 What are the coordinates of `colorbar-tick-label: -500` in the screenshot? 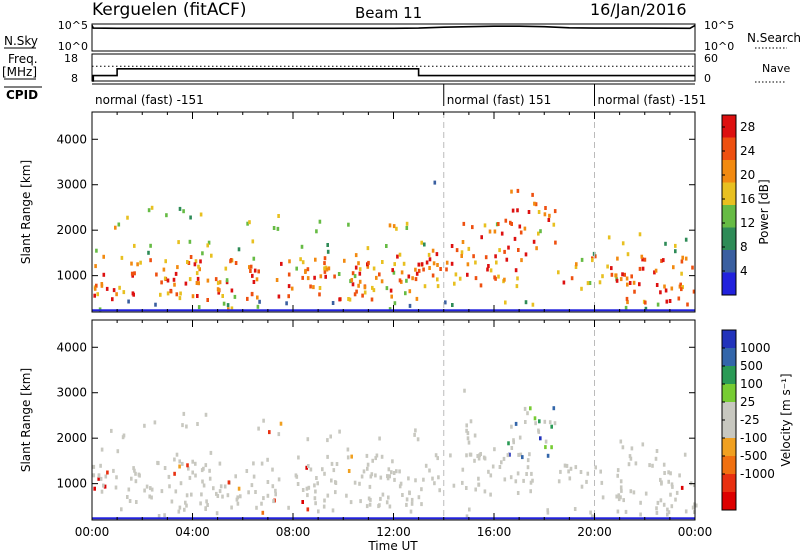 It's located at (753, 456).